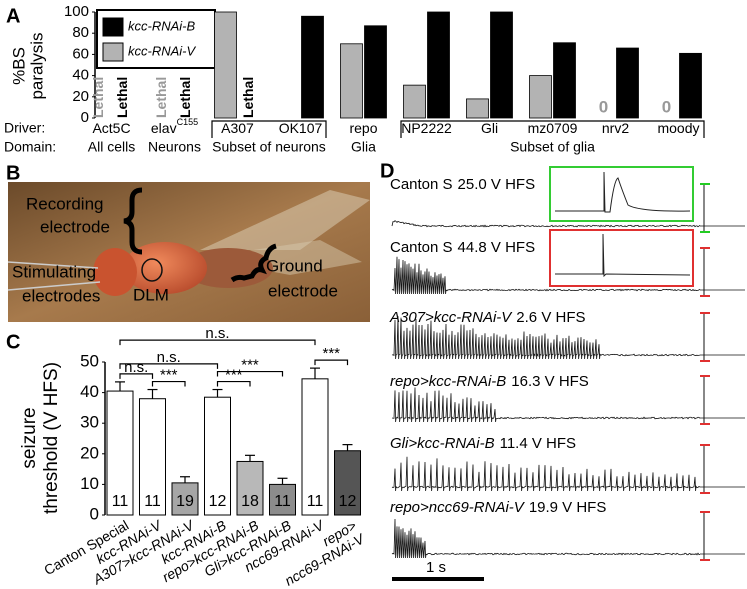 Image resolution: width=747 pixels, height=589 pixels. I want to click on thorax, so click(165, 268).